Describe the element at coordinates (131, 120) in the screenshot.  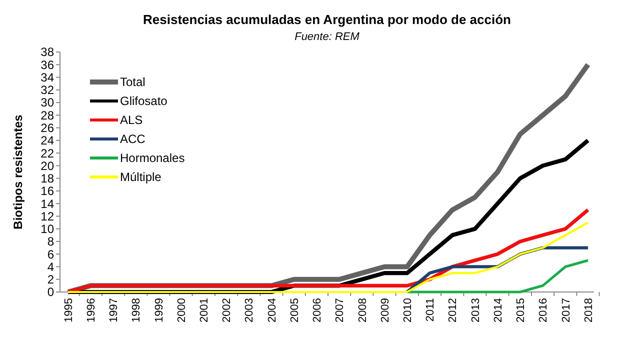
I see `legend-label: ALS` at that location.